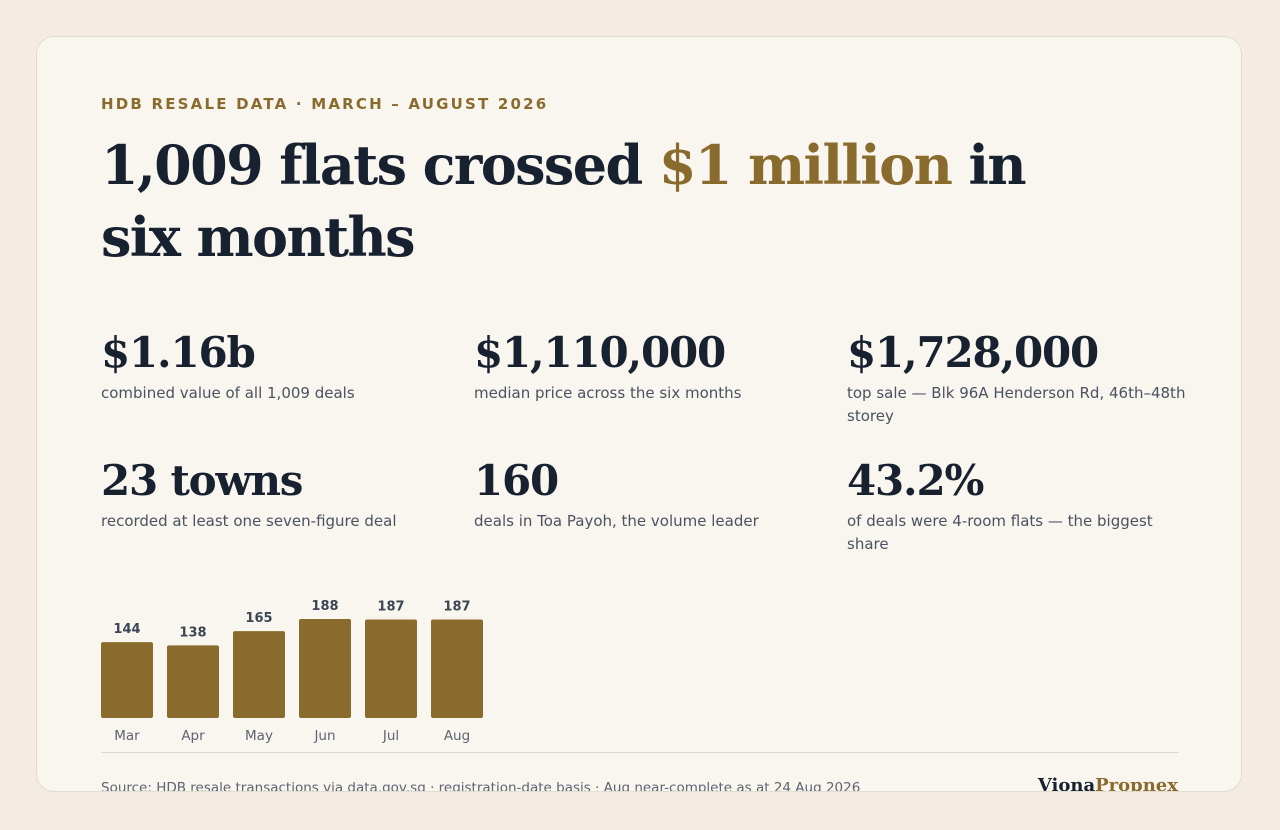  Describe the element at coordinates (1066, 783) in the screenshot. I see `brand-name-part1: Viona` at that location.